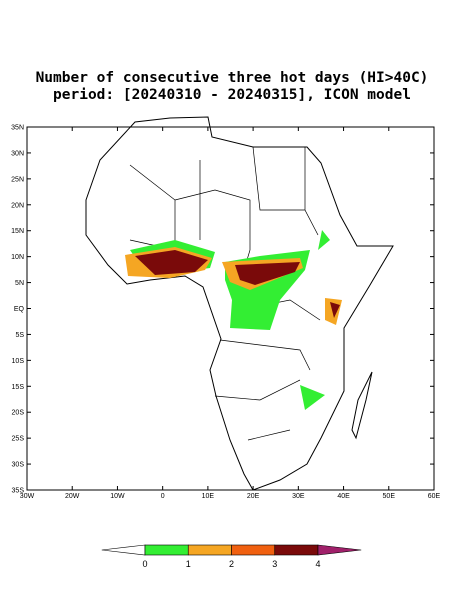  What do you see at coordinates (231, 564) in the screenshot?
I see `colorbar-label: 2` at bounding box center [231, 564].